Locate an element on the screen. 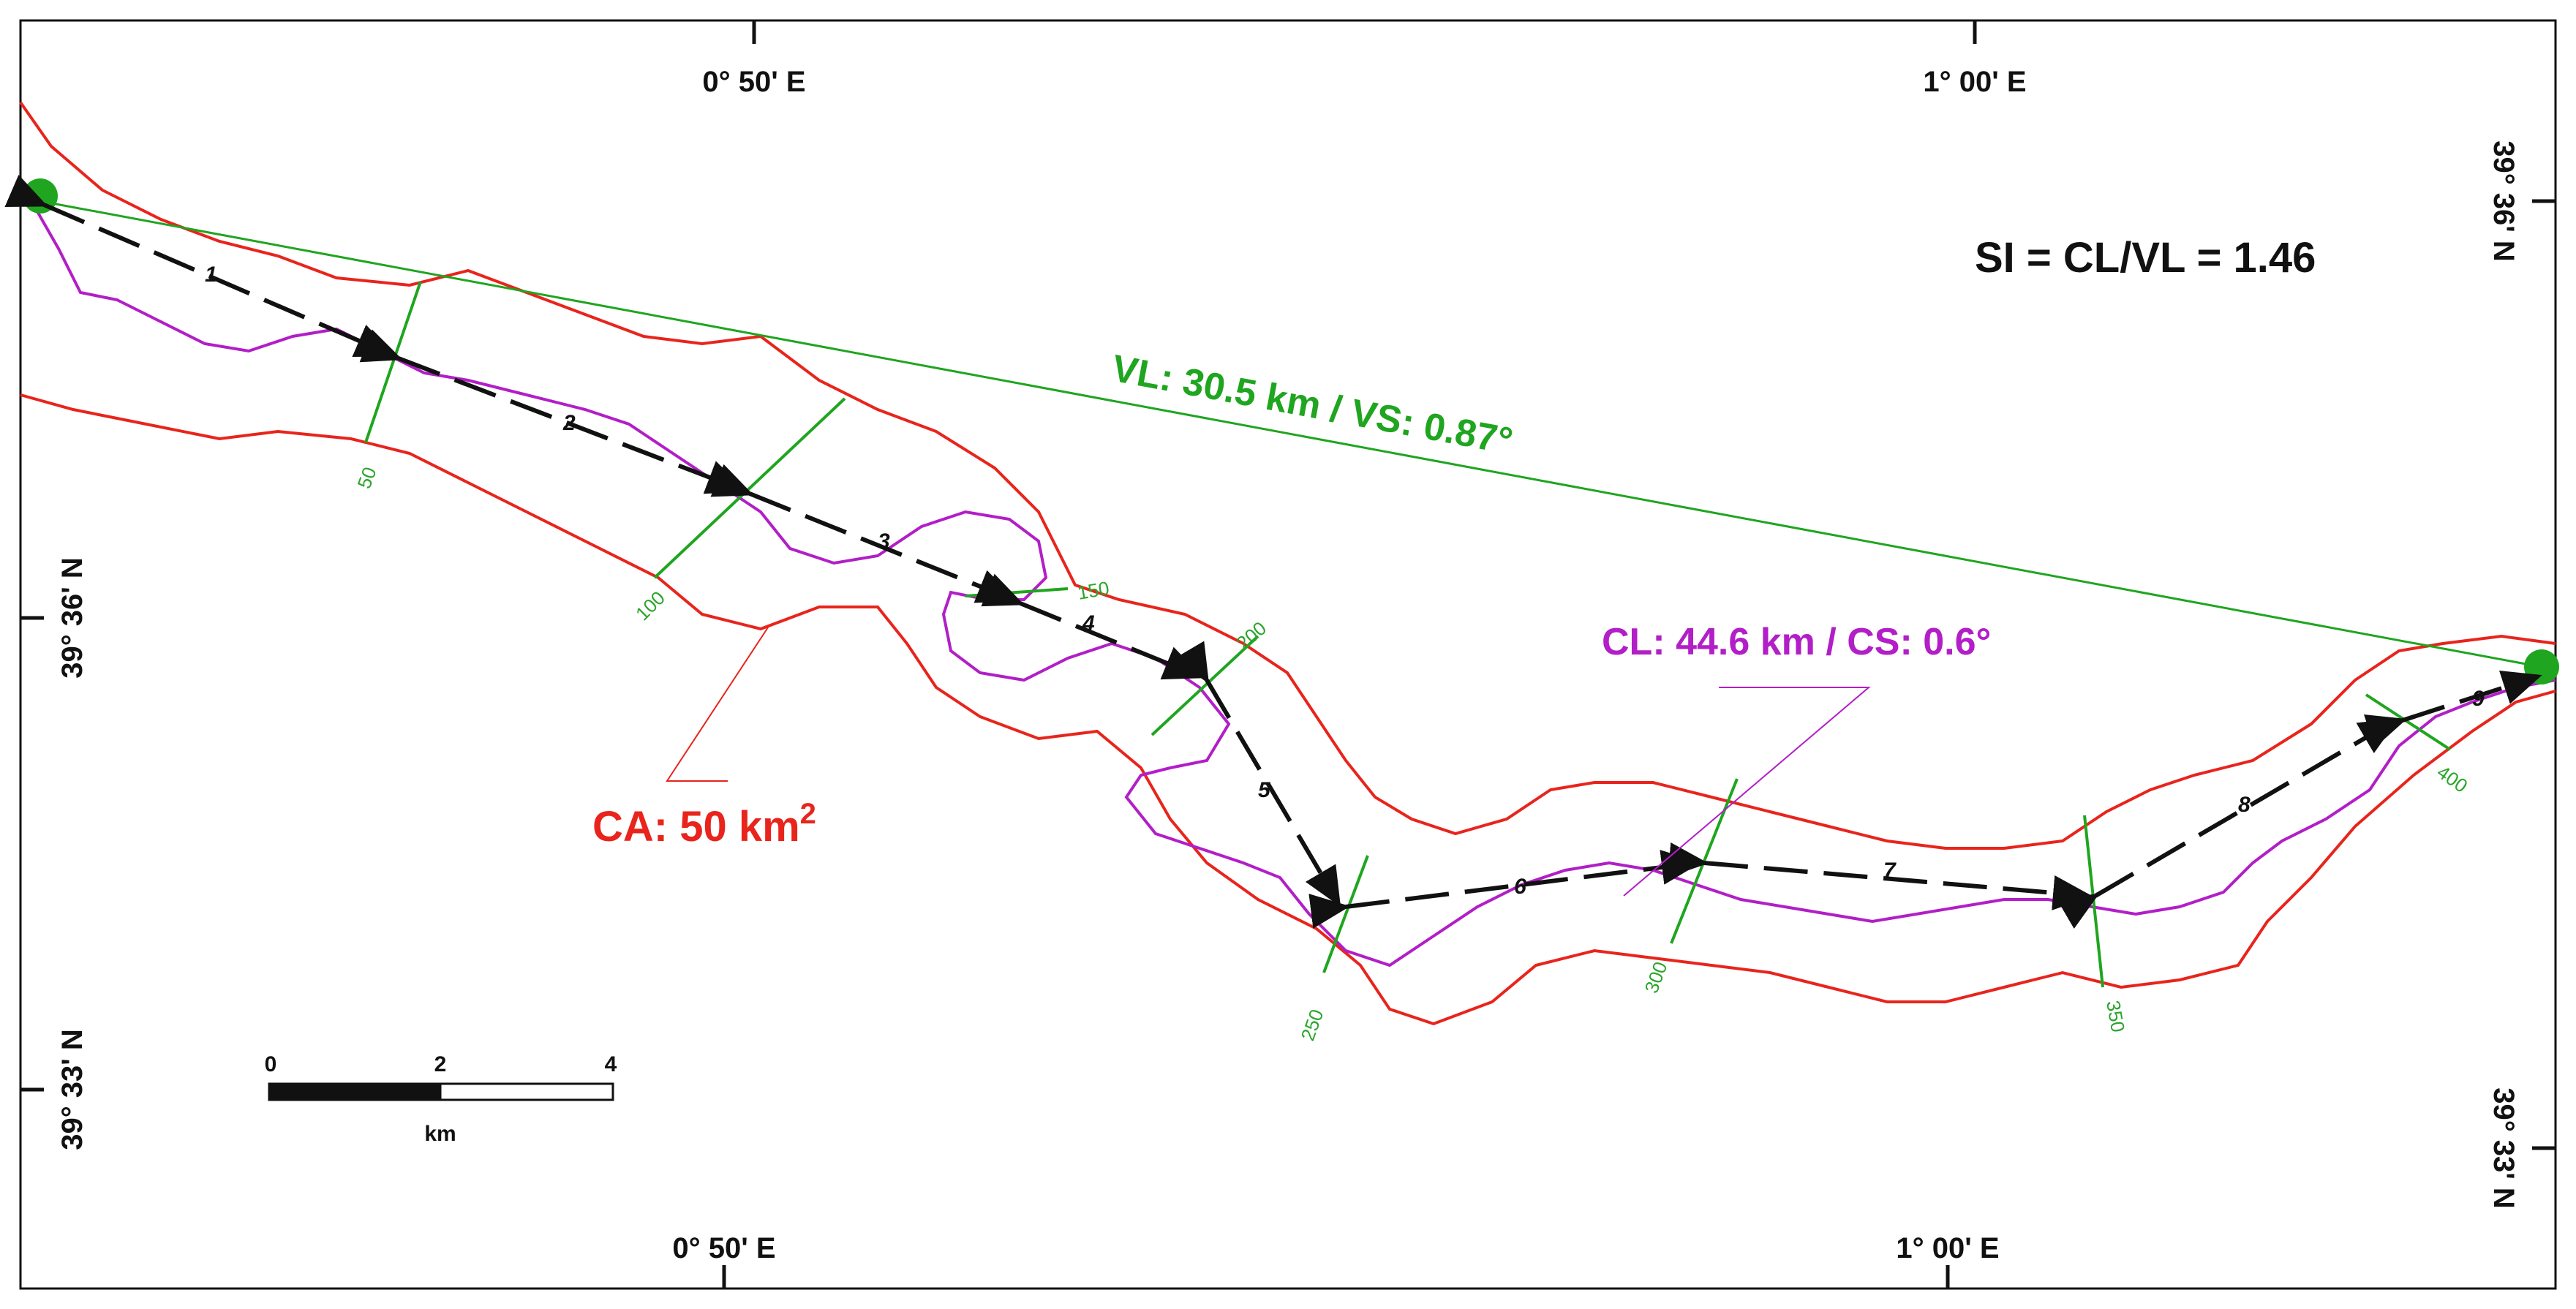 Image resolution: width=2576 pixels, height=1309 pixels. segment-3-arrow is located at coordinates (863, 533).